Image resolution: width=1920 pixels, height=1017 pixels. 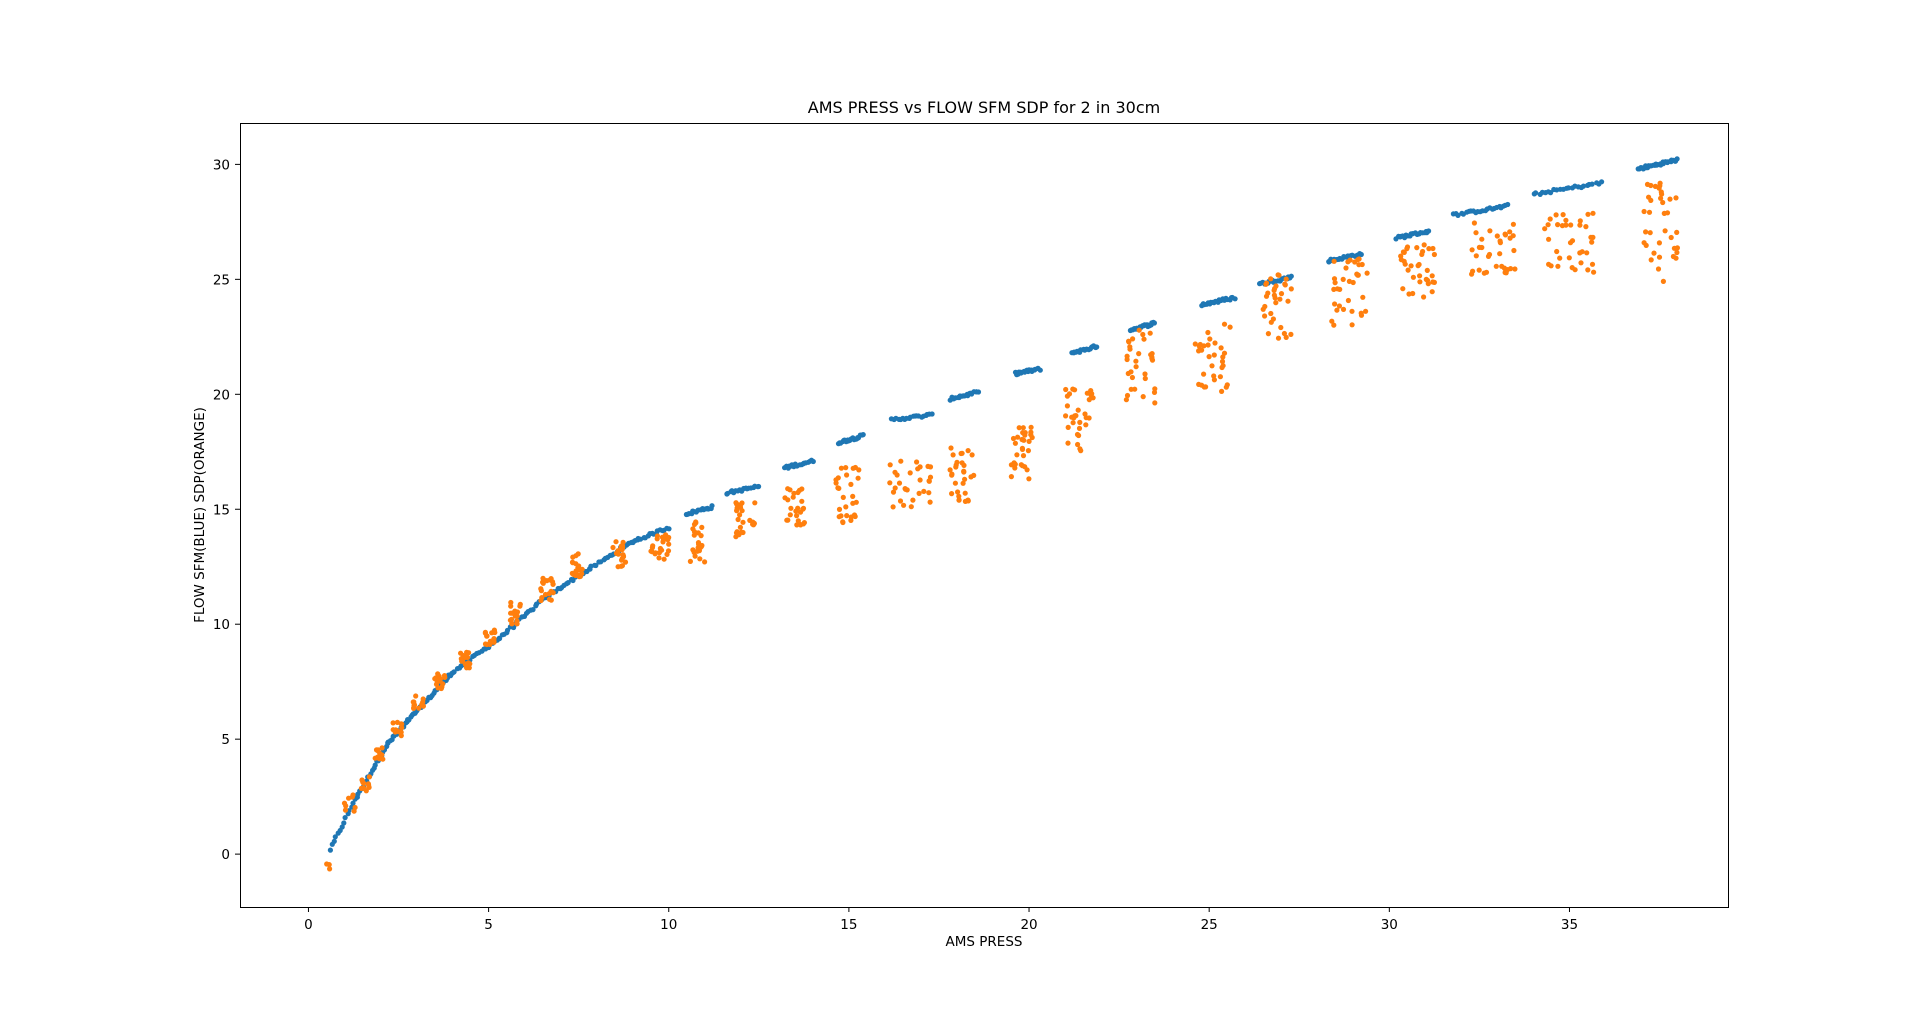 I want to click on y-tick-label: 25, so click(x=221, y=280).